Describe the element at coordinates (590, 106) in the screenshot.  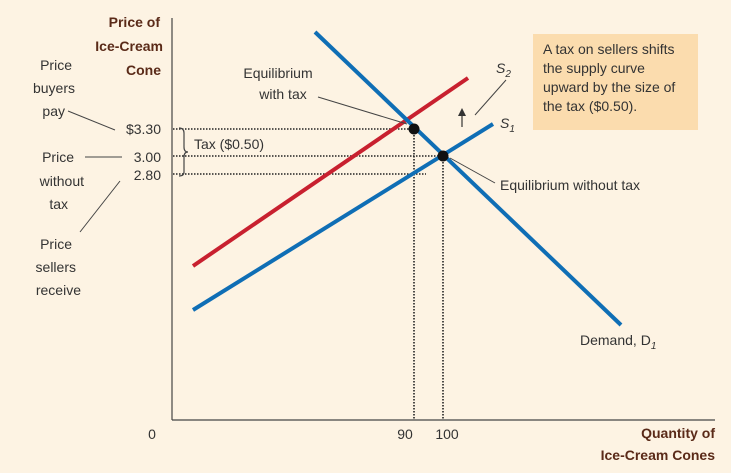
I see `callout-line-4: the tax ($0.50).` at that location.